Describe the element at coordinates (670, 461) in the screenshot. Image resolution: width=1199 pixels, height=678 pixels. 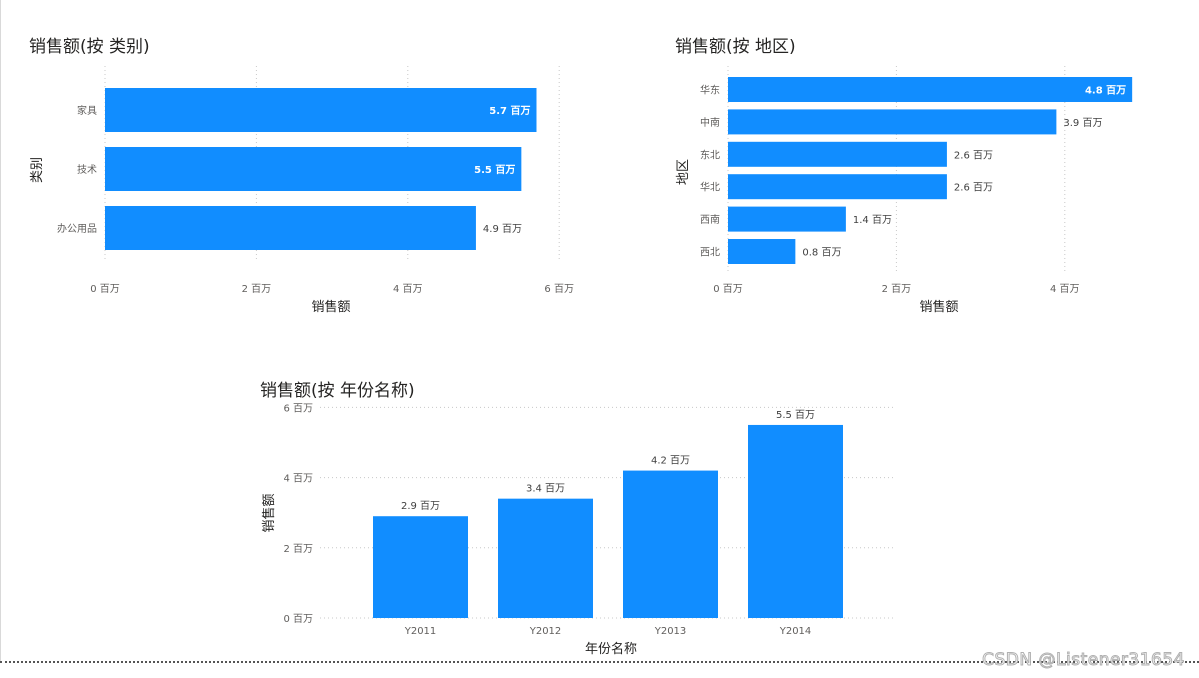
I see `data-label: 4.2 百万` at that location.